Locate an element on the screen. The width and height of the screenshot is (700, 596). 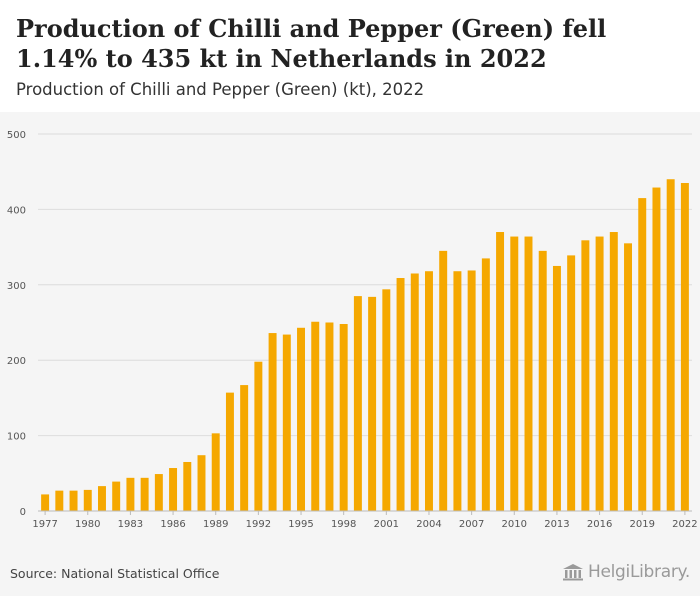
bar-1998 is located at coordinates (343, 417).